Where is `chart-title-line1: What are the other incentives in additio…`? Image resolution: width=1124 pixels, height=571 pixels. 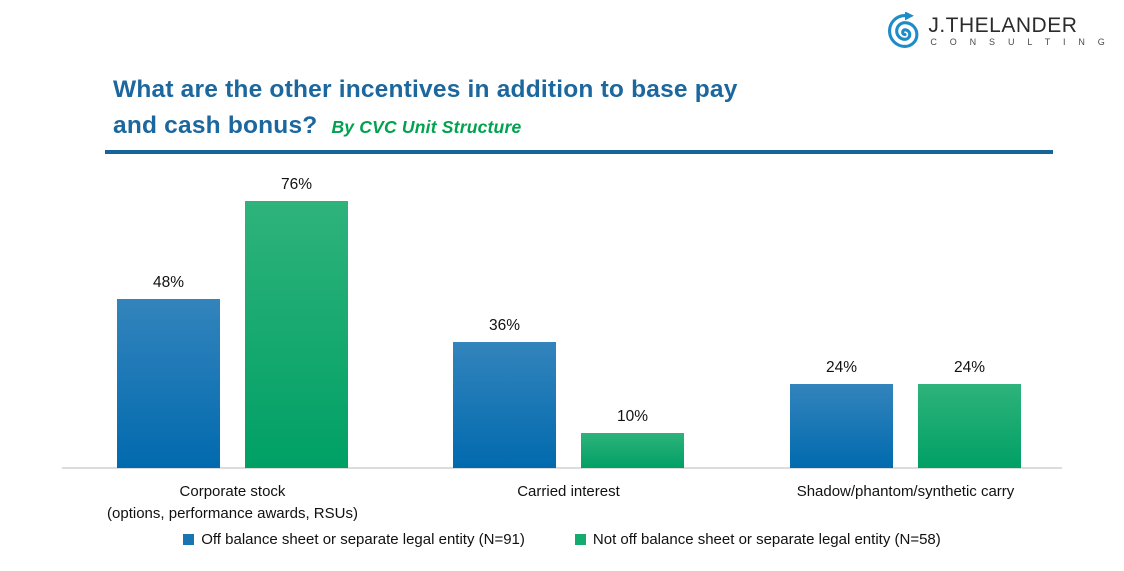 chart-title-line1: What are the other incentives in additio… is located at coordinates (425, 89).